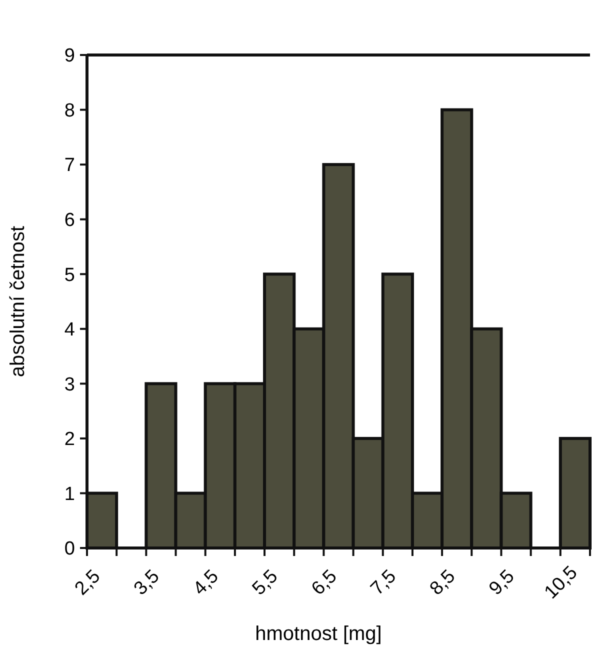 The width and height of the screenshot is (592, 656). I want to click on x-tick-label: 2,5, so click(88, 583).